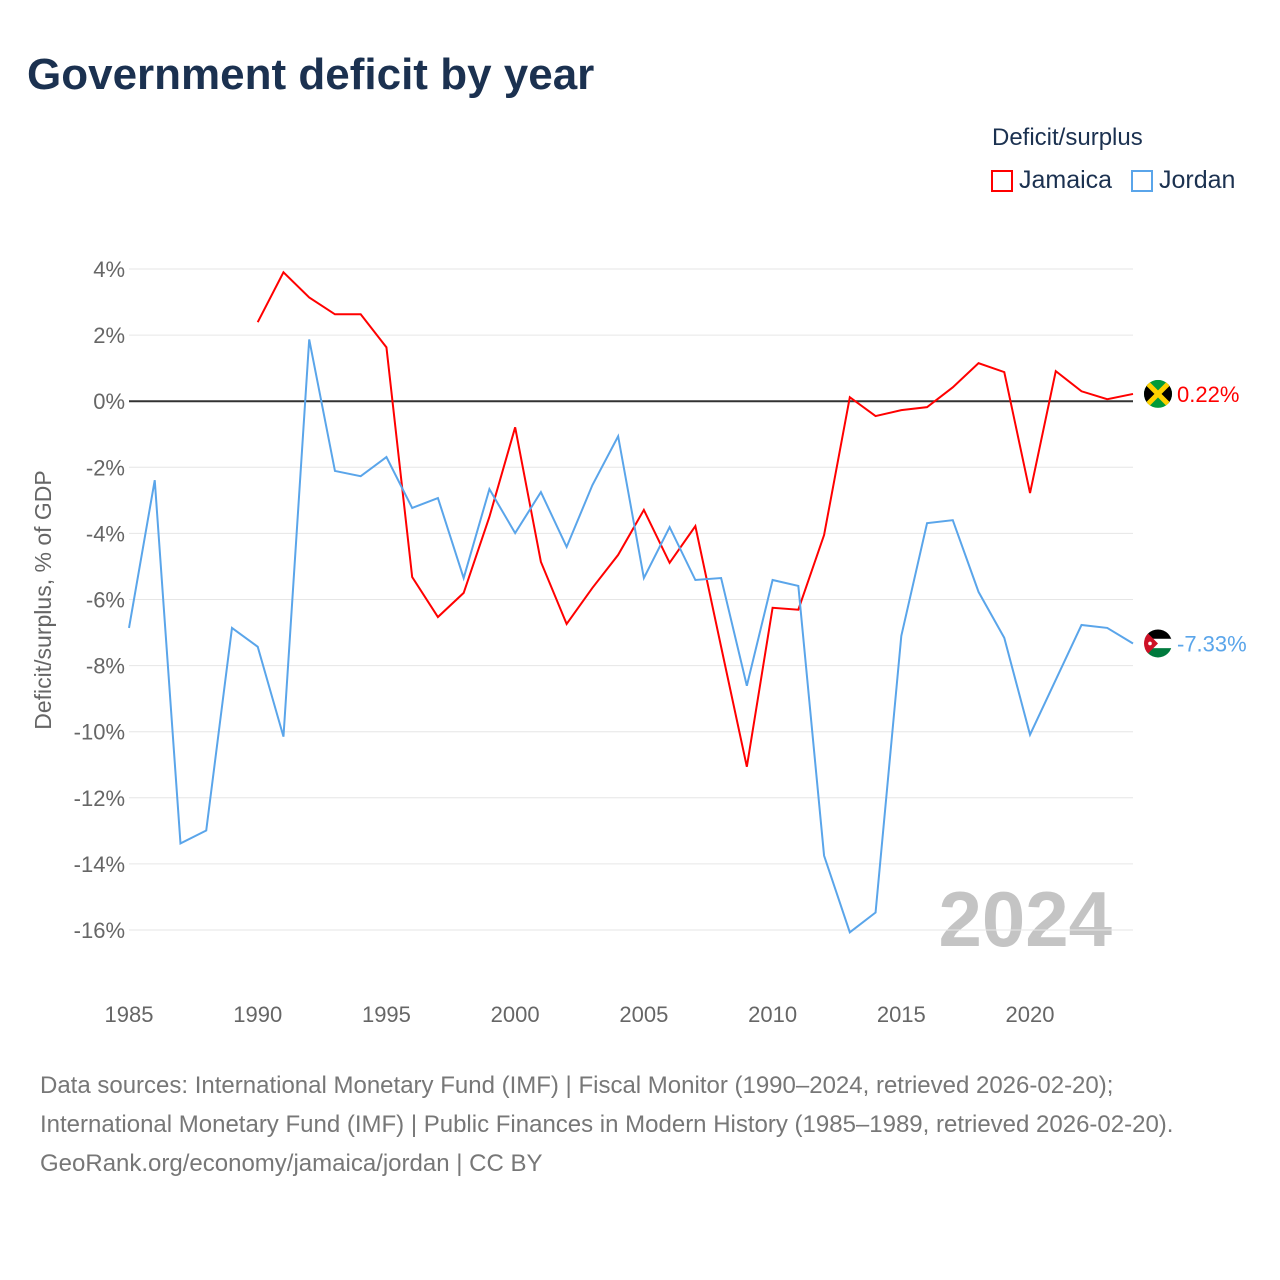 This screenshot has height=1280, width=1280. What do you see at coordinates (99, 864) in the screenshot?
I see `y-tick-label: -14%` at bounding box center [99, 864].